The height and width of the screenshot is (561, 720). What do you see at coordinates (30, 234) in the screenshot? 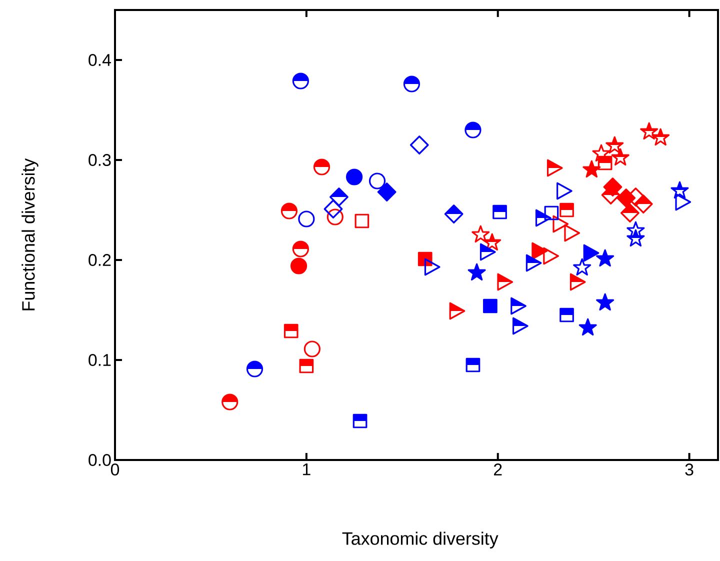
I see `y-axis-title: Functional diversity` at bounding box center [30, 234].